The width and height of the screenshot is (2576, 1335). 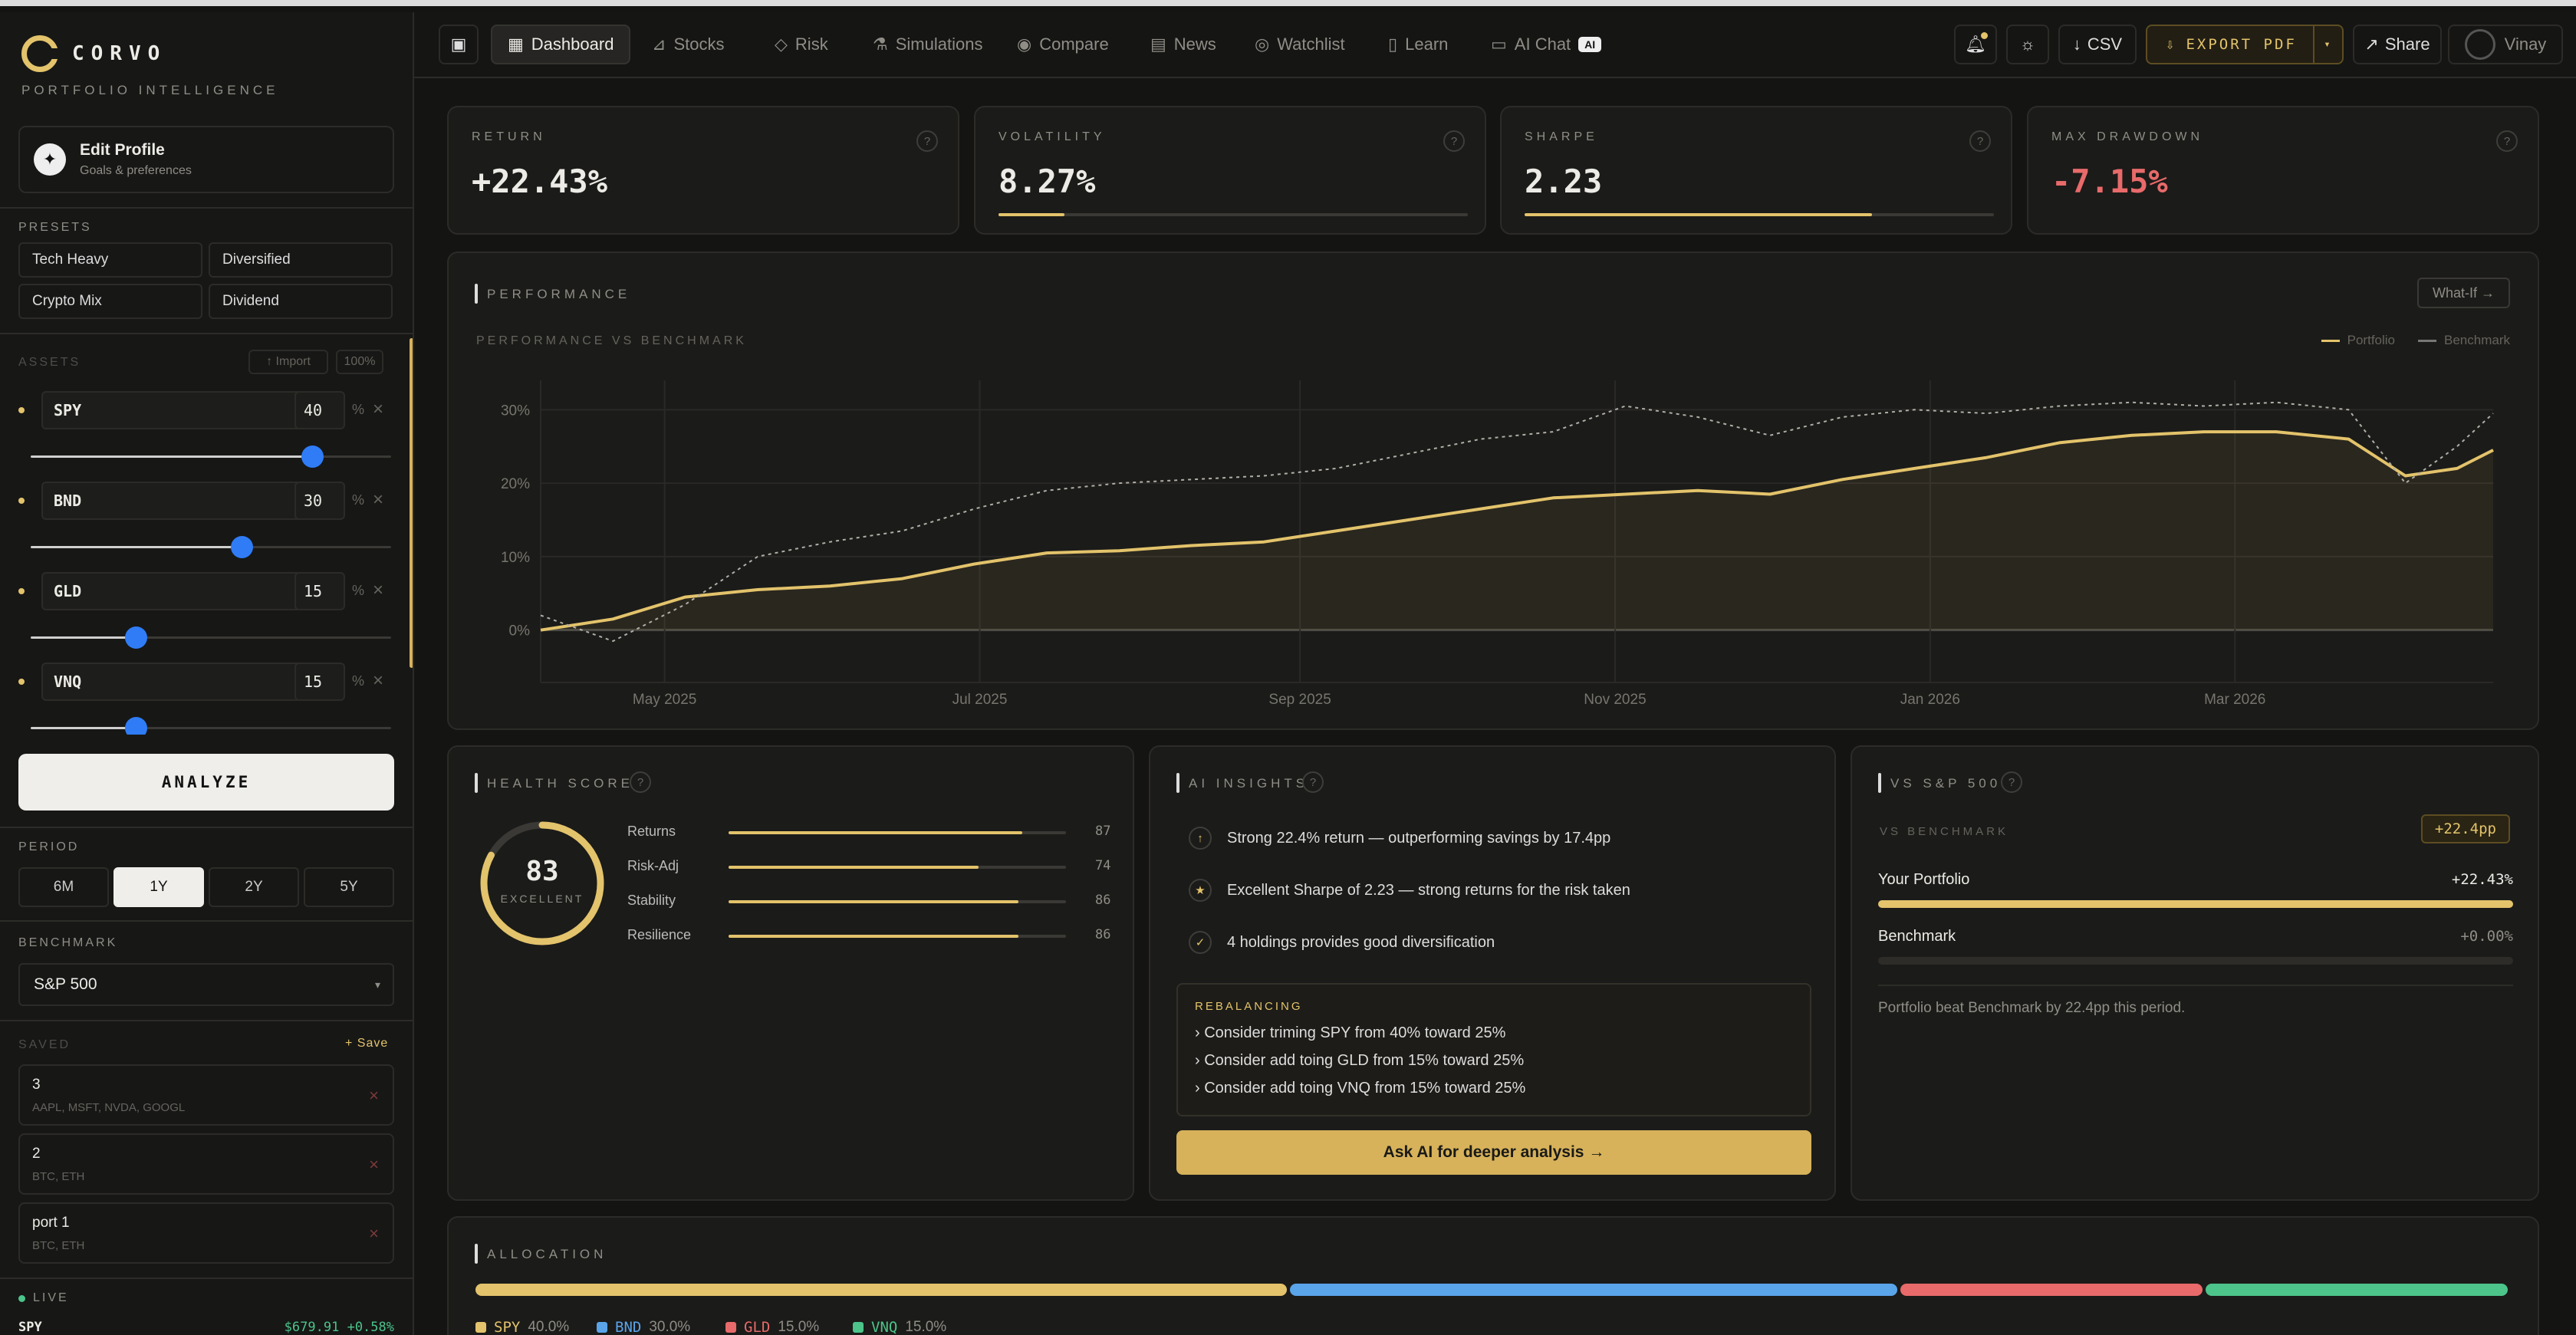 What do you see at coordinates (688, 44) in the screenshot?
I see `tab-stocks: ⊿ Stocks` at bounding box center [688, 44].